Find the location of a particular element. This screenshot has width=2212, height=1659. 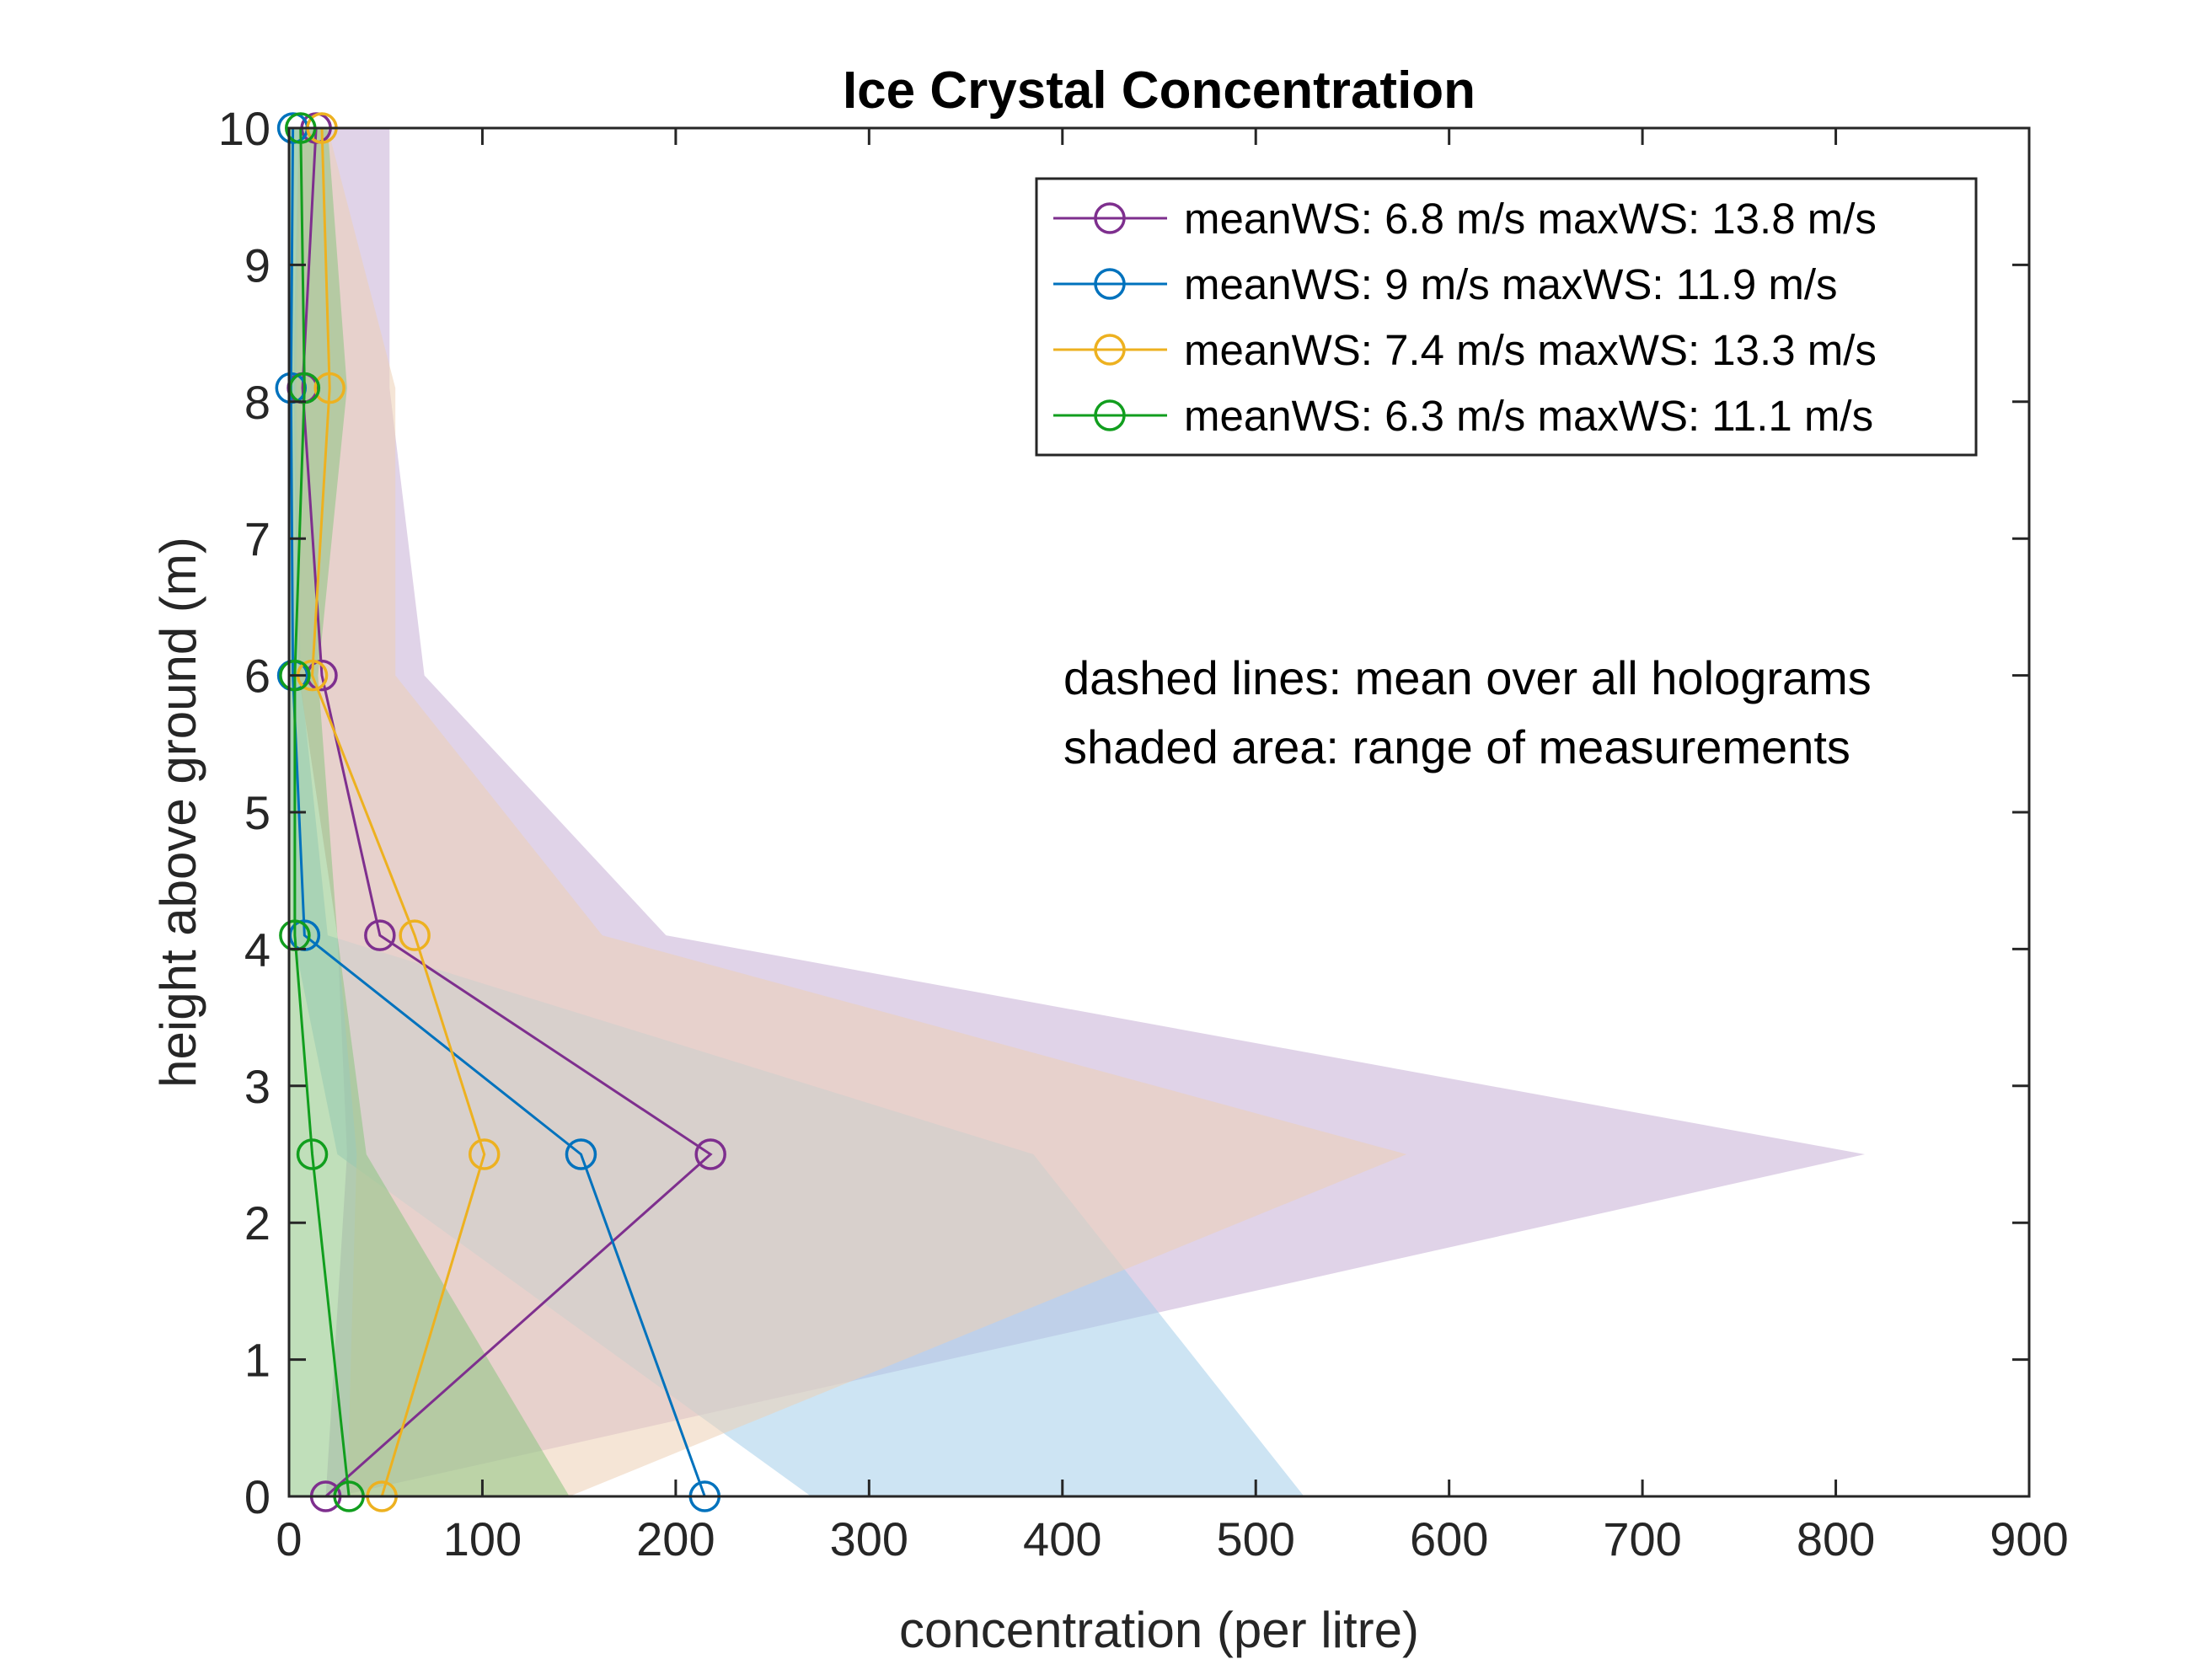

y-tick-label: 3 is located at coordinates (257, 1086).